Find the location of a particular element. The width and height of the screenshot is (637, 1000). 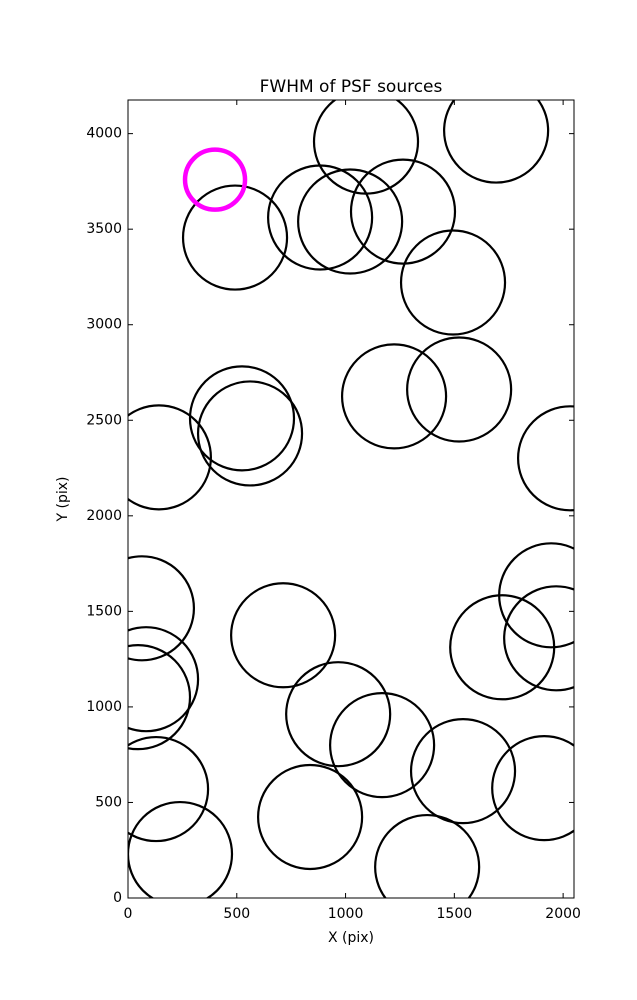

y-tick-label: 0 is located at coordinates (117, 898).